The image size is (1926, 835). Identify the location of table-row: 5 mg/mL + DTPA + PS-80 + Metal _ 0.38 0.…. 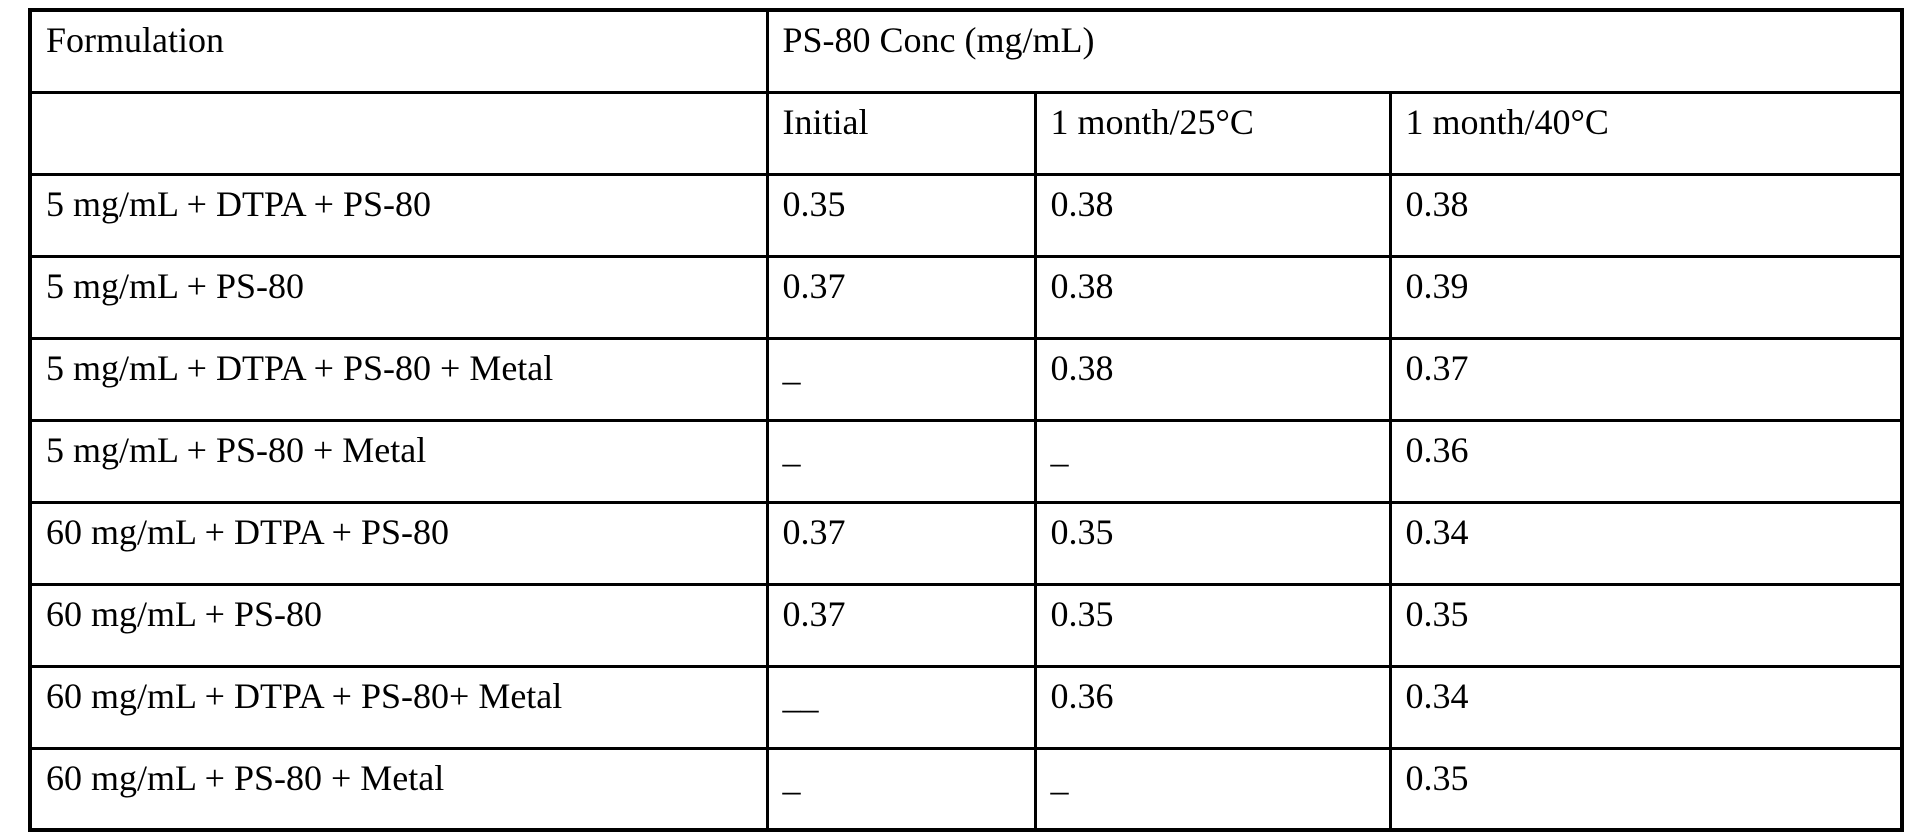
(966, 379).